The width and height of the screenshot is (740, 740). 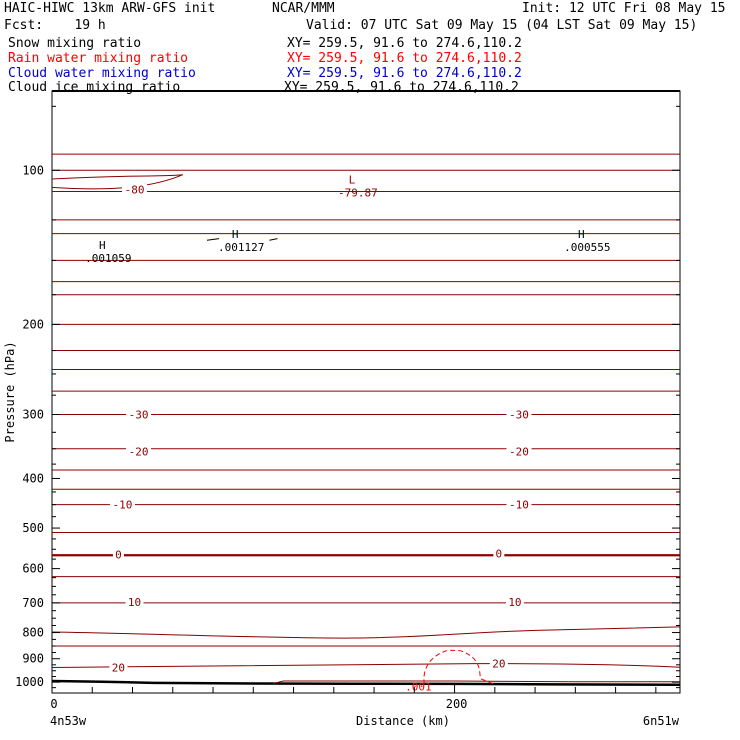 I want to click on y-tick-label: 400, so click(x=33, y=478).